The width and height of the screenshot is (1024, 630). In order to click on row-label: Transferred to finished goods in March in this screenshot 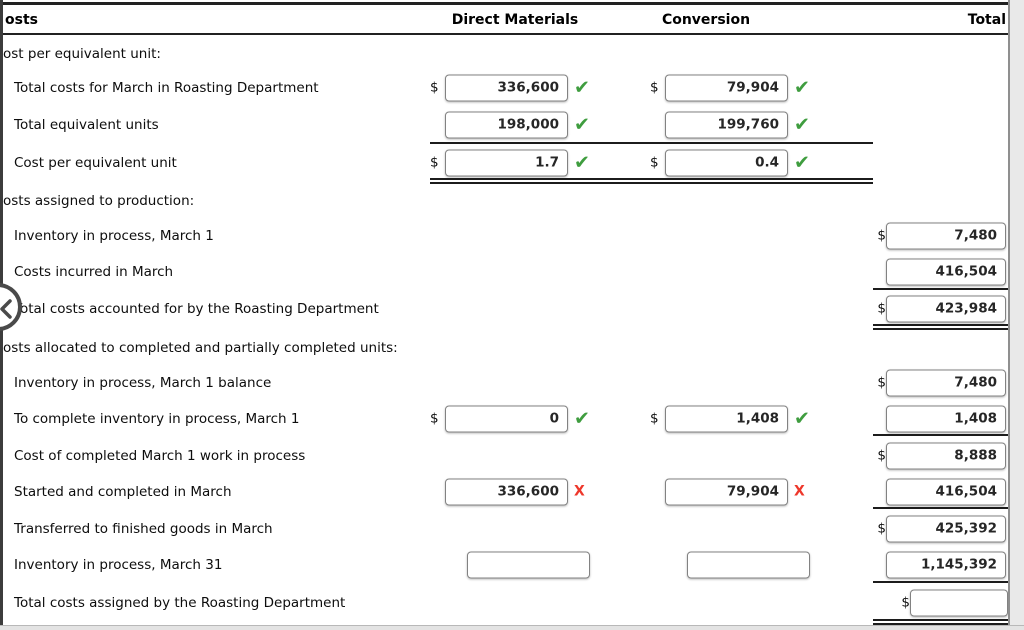, I will do `click(143, 528)`.